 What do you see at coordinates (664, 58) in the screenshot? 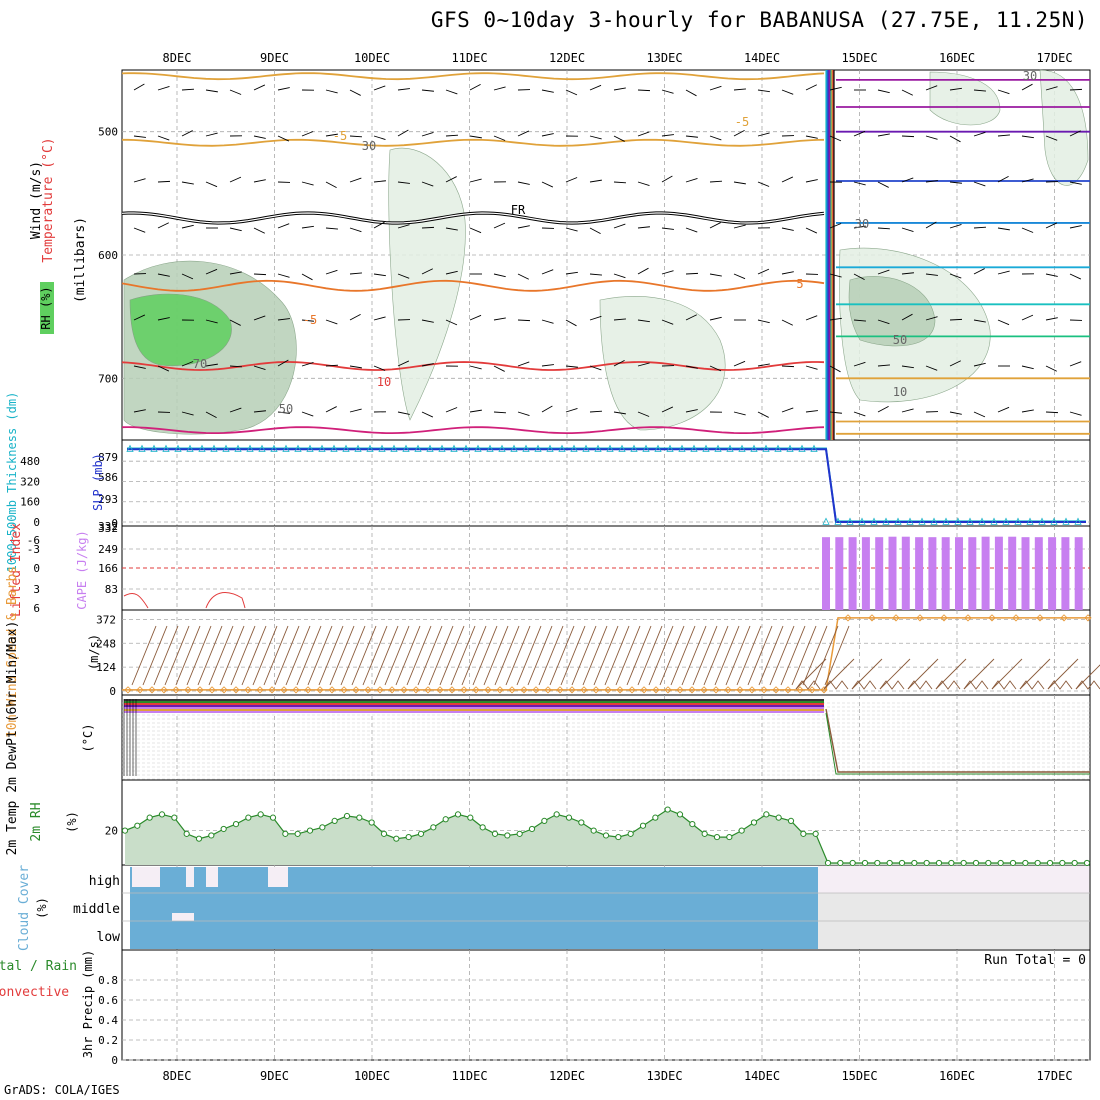
I see `top-day-label: 13DEC` at bounding box center [664, 58].